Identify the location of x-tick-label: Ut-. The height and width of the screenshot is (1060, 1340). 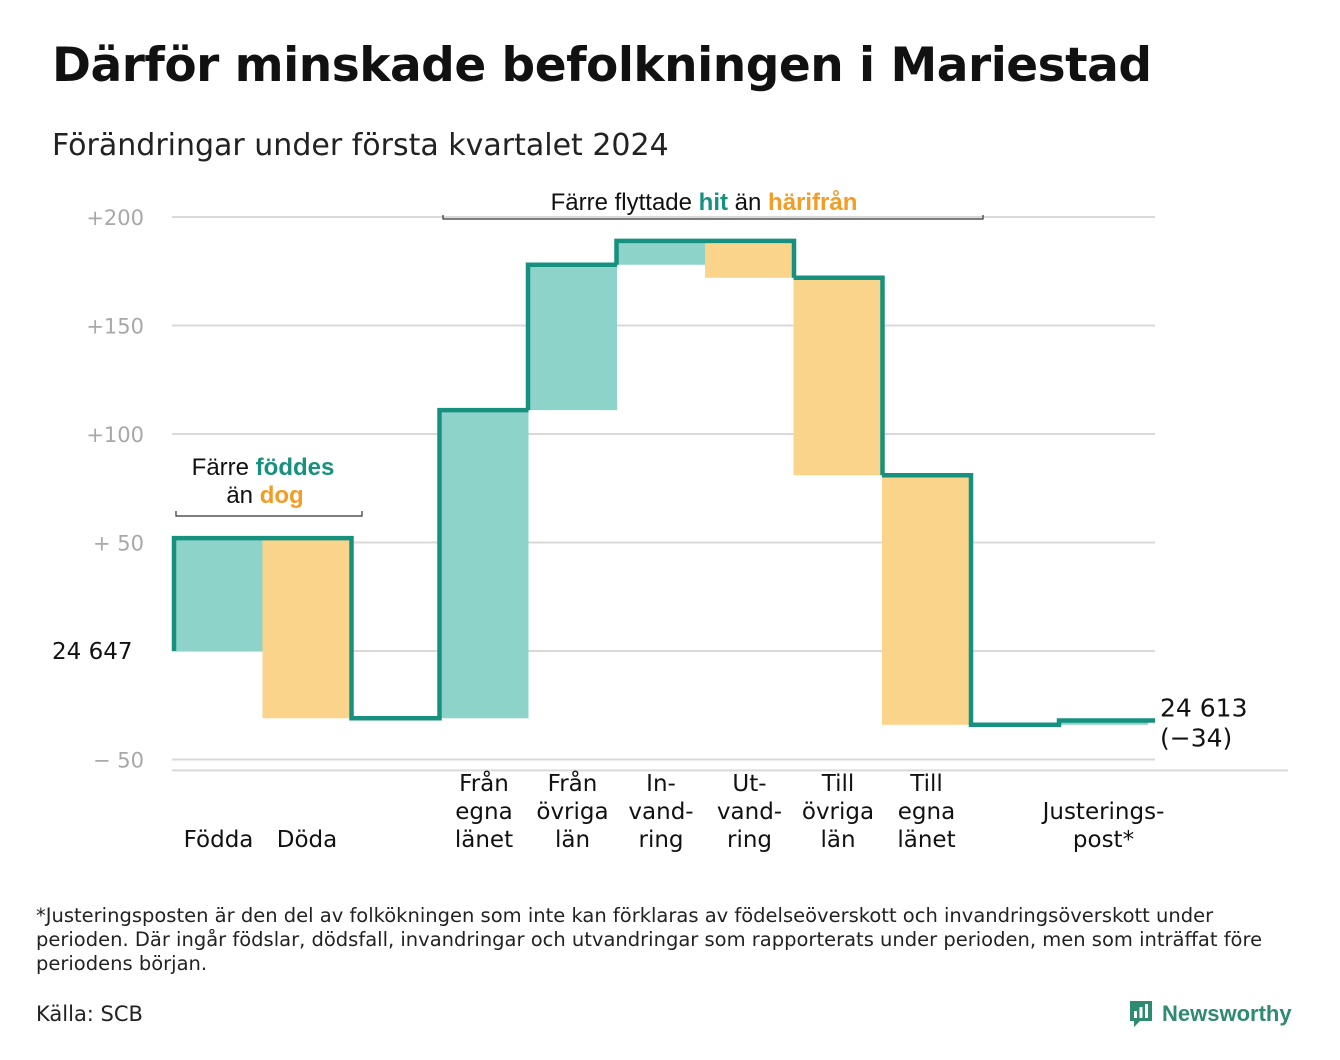
(749, 784).